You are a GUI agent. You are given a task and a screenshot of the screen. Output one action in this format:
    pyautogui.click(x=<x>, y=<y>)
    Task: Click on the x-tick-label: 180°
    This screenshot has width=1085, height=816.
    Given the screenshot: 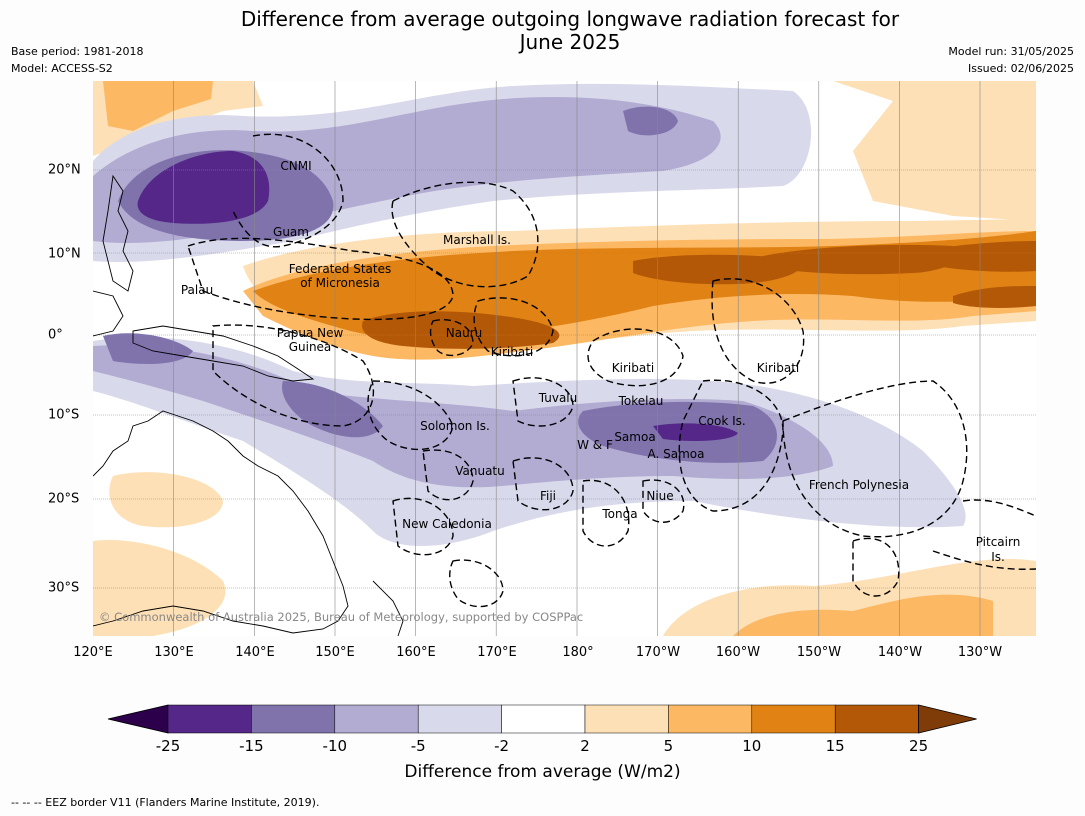 What is the action you would take?
    pyautogui.click(x=578, y=652)
    